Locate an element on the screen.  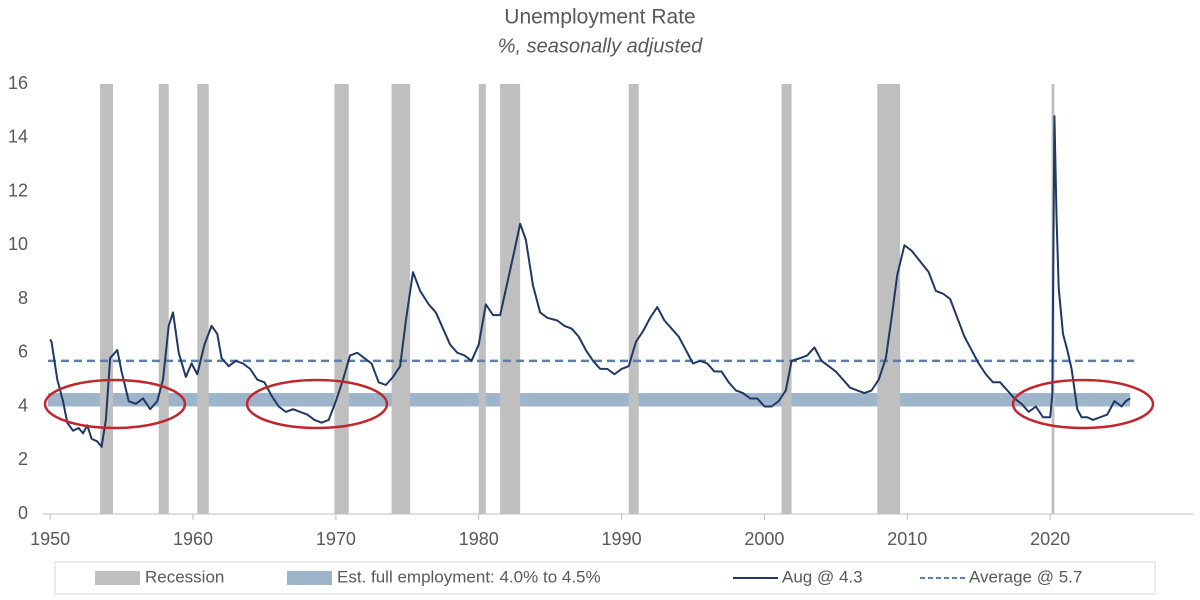
y-tick-label: 0 is located at coordinates (23, 513).